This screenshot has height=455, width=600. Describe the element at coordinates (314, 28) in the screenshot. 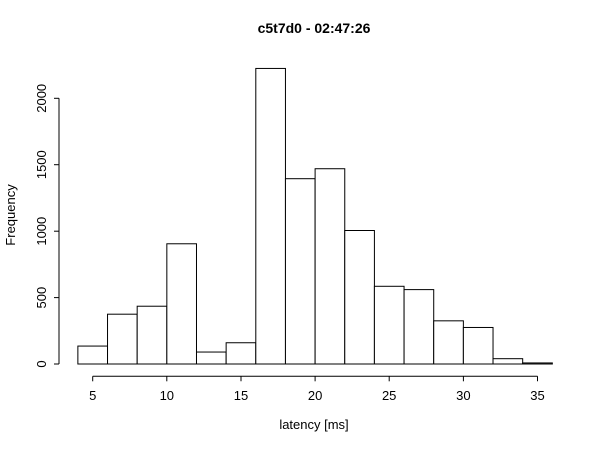

I see `chart-title: c5t7d0 - 02:47:26` at that location.